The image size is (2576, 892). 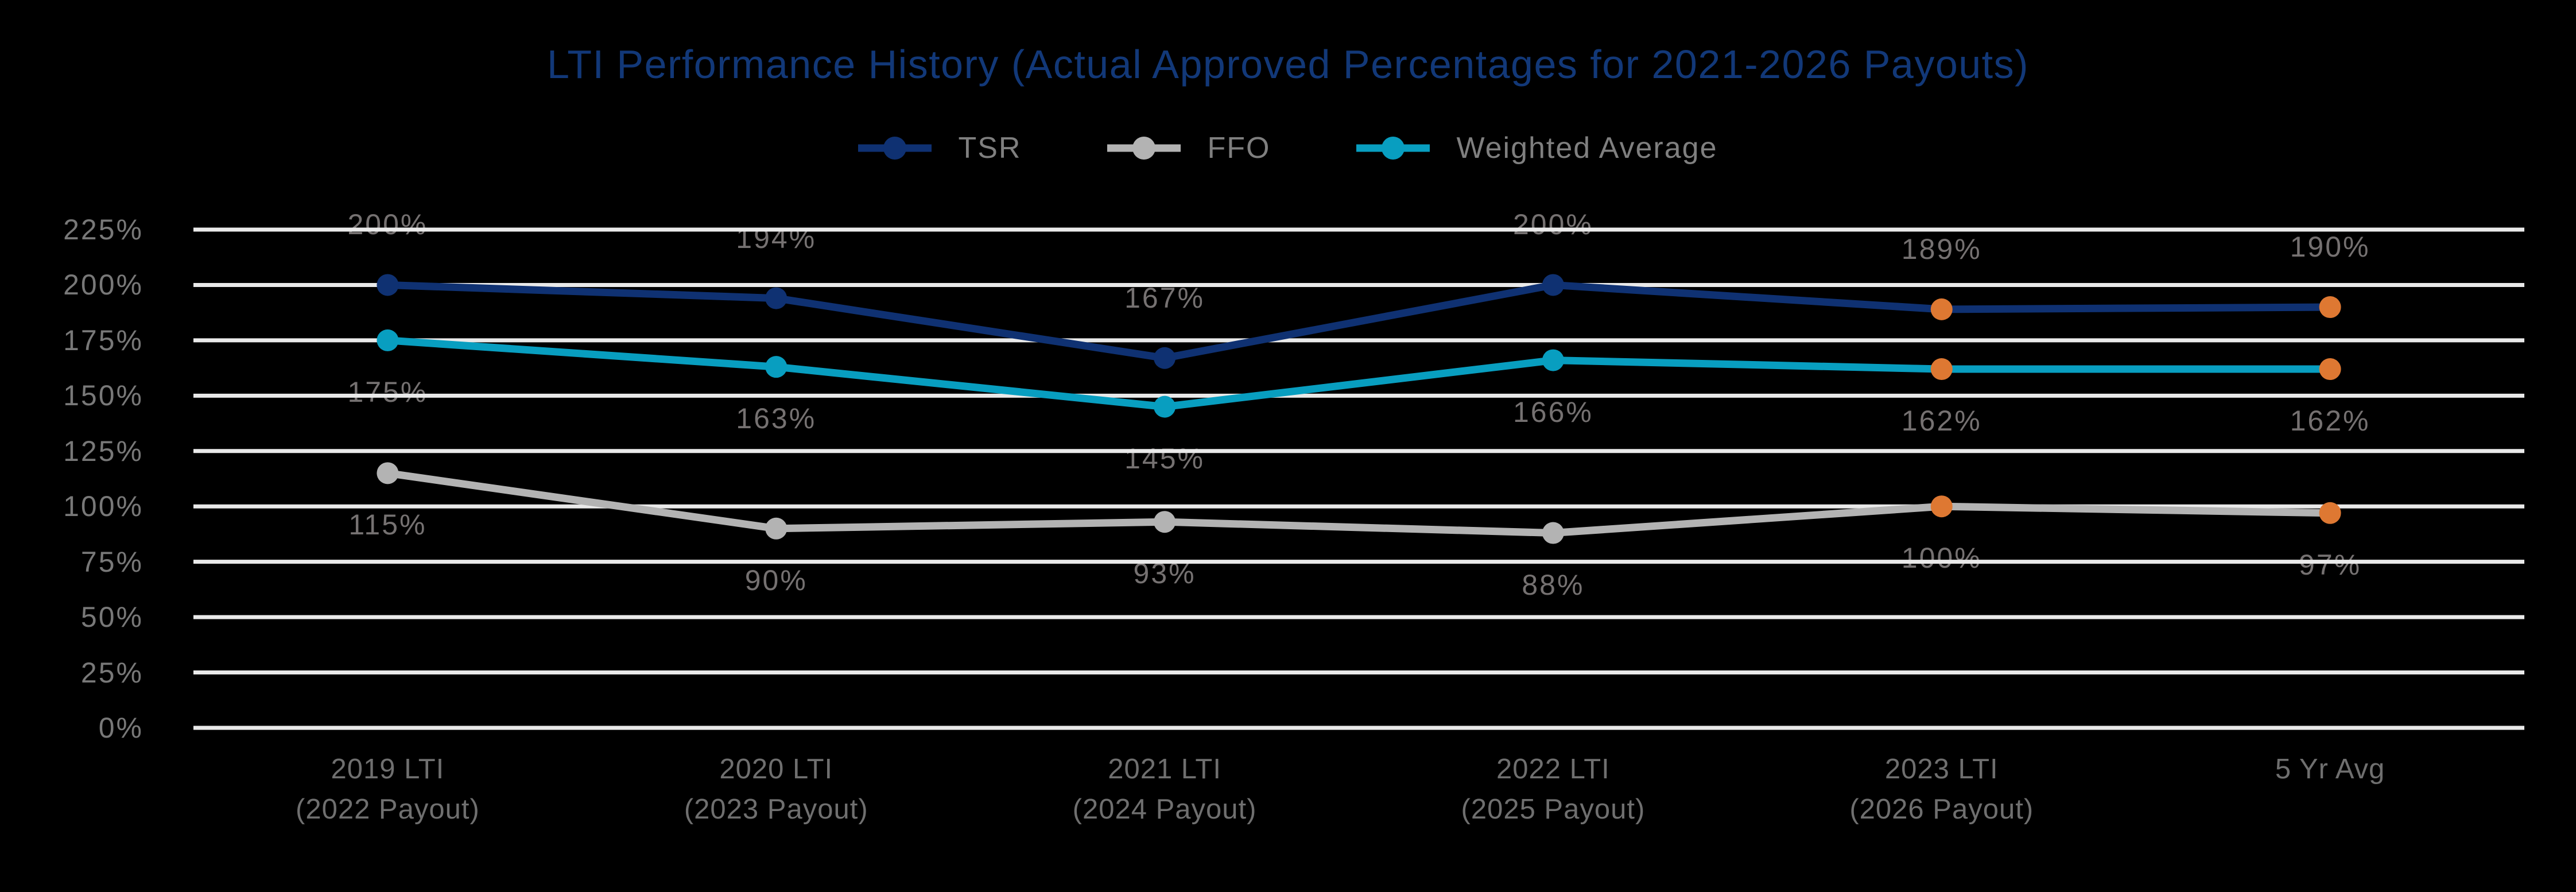 I want to click on series-line-weighted-average, so click(x=1358, y=374).